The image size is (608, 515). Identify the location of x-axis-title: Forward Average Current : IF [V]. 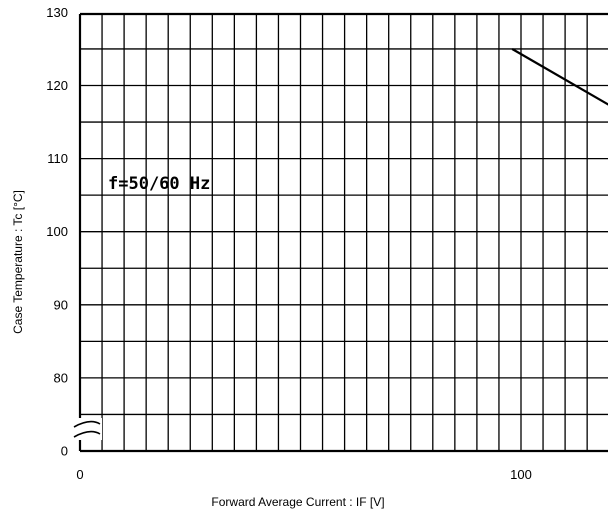
(297, 502).